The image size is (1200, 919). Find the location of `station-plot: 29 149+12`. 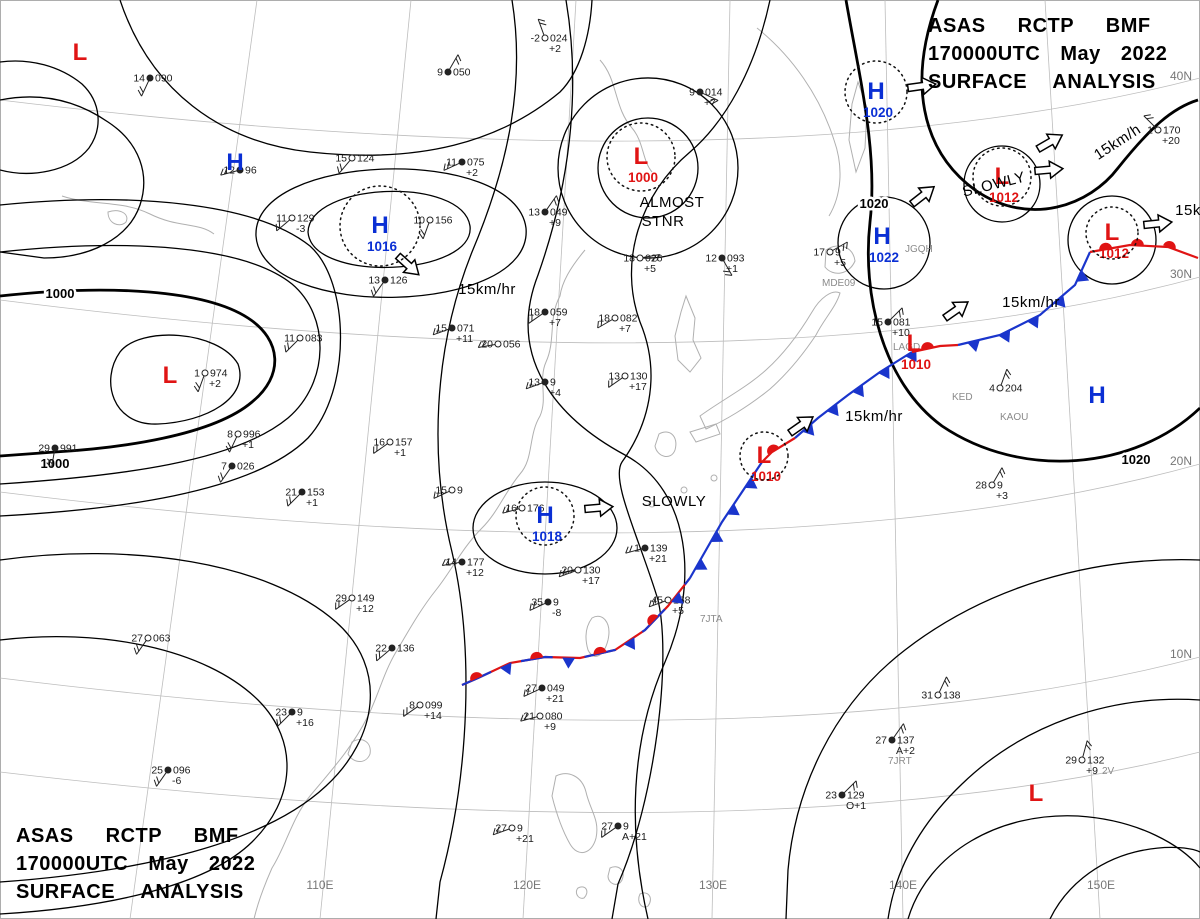

station-plot: 29 149+12 is located at coordinates (355, 604).